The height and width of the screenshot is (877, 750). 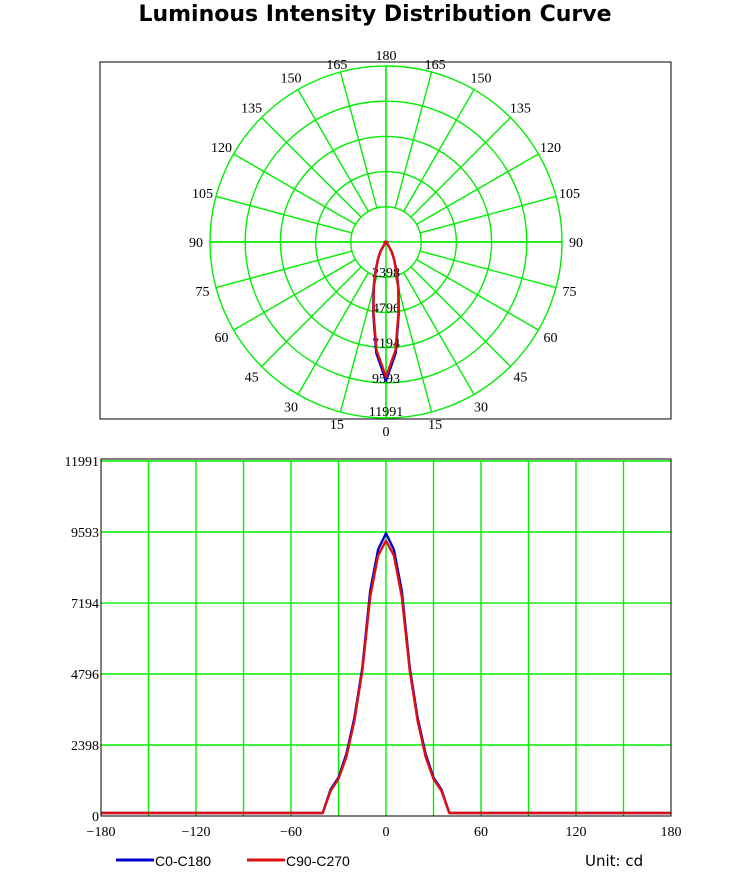 I want to click on y-tick-label: 9593, so click(x=85, y=533).